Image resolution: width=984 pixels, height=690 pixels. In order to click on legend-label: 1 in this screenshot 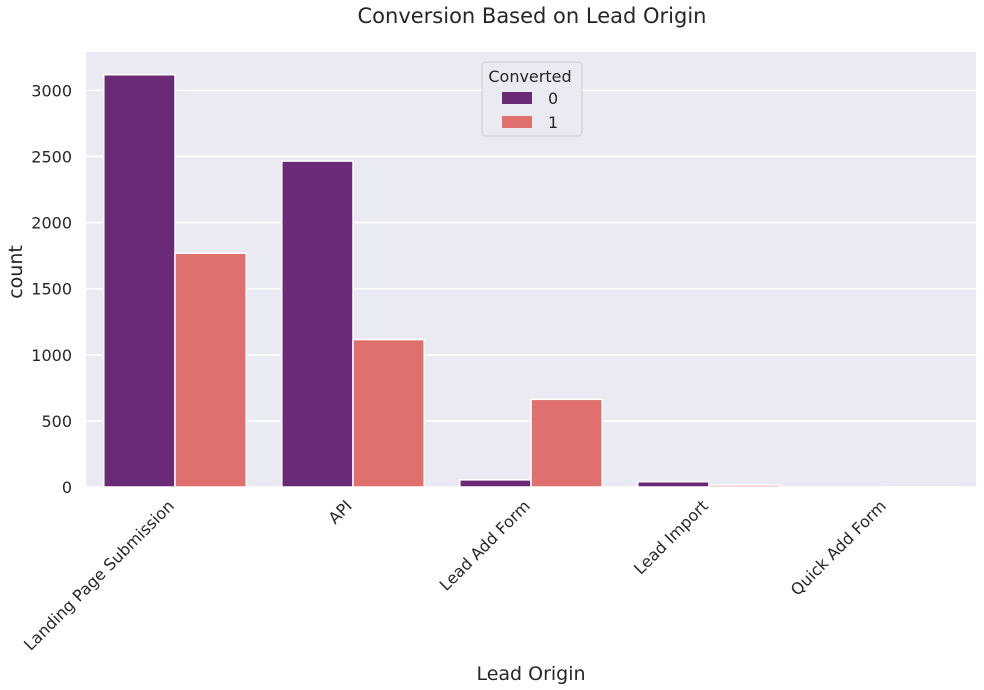, I will do `click(553, 122)`.